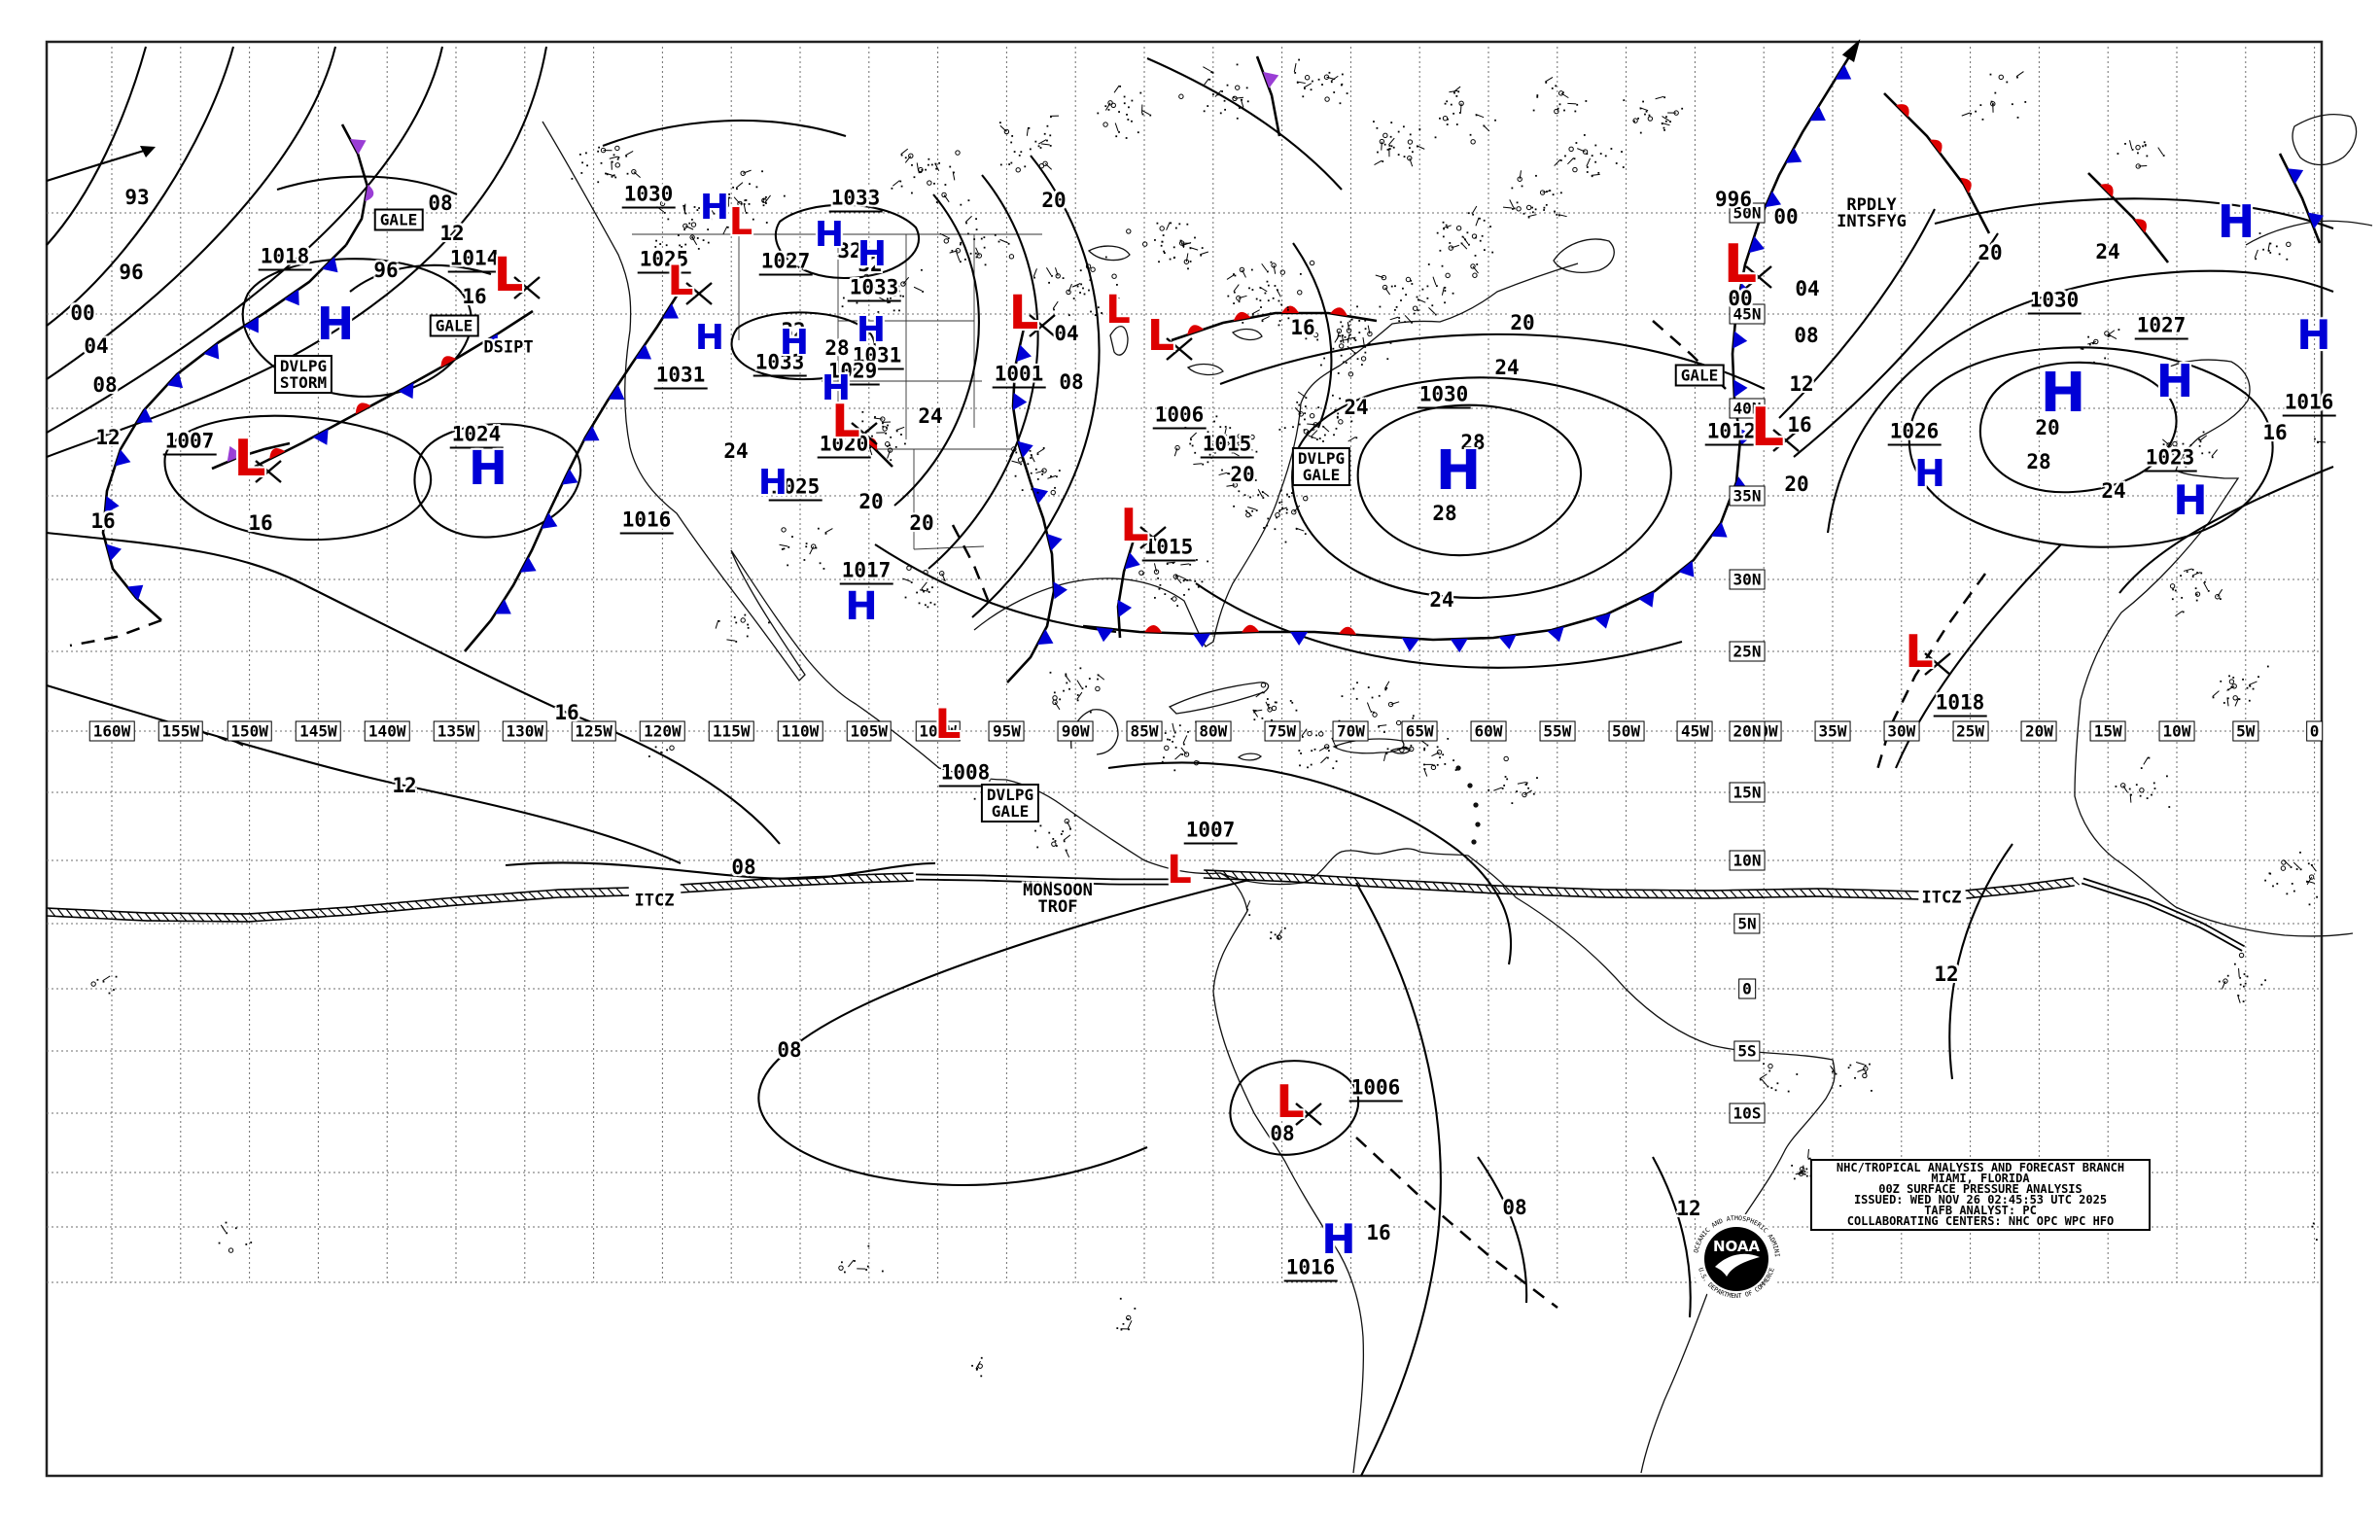  Describe the element at coordinates (1980, 1178) in the screenshot. I see `title-line-city: MIAMI, FLORIDA` at that location.